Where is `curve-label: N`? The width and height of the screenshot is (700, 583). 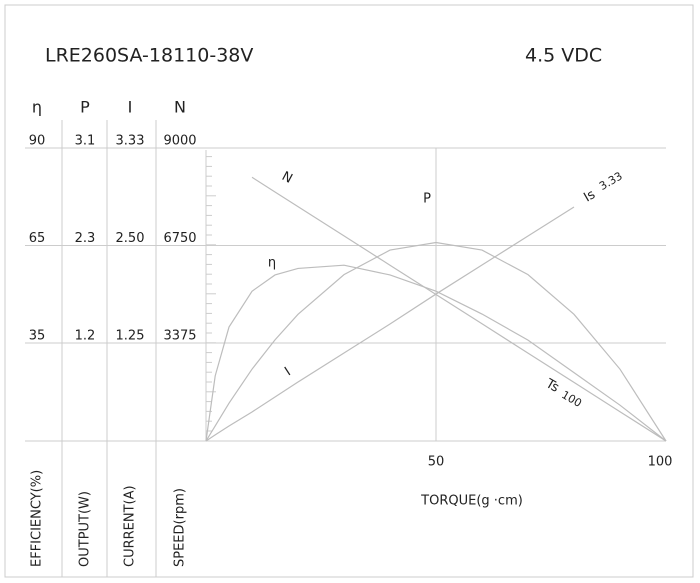 curve-label: N is located at coordinates (287, 178).